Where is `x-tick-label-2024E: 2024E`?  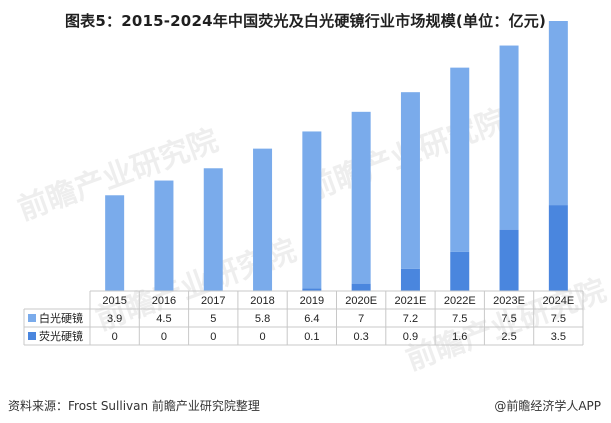
x-tick-label-2024E: 2024E is located at coordinates (558, 301).